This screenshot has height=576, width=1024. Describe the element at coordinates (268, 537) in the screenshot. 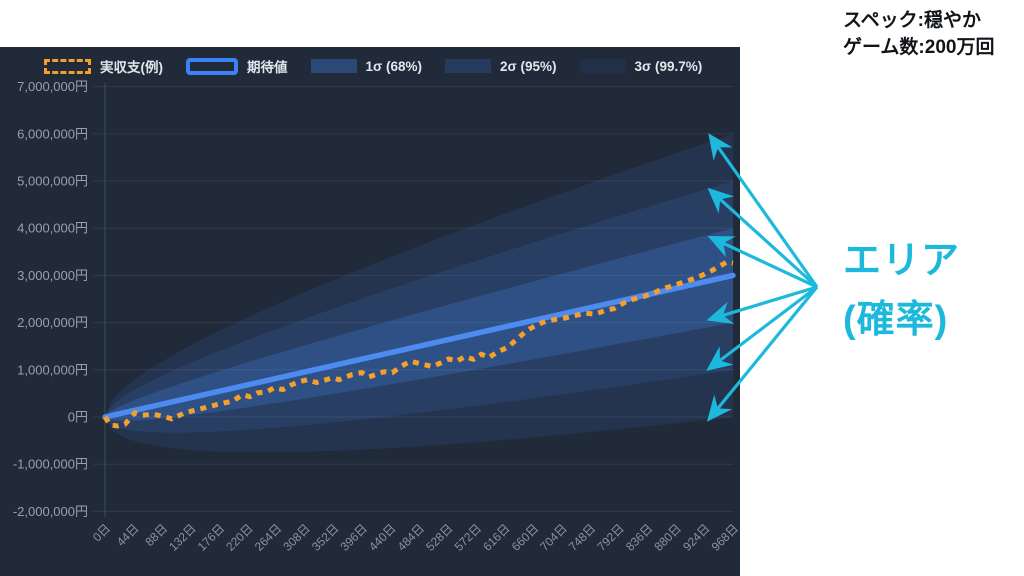

I see `x-tick-label: 264日` at that location.